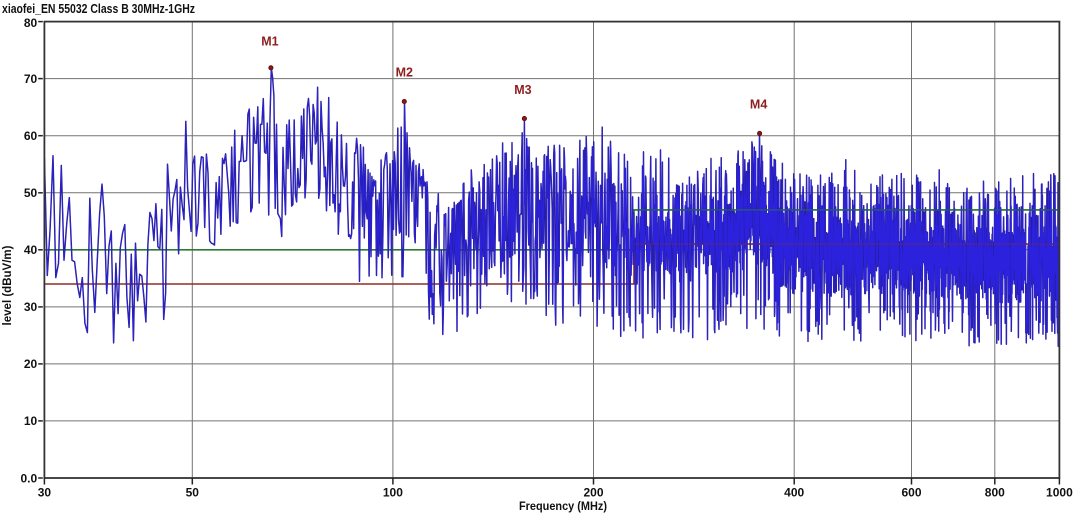 This screenshot has width=1080, height=519. What do you see at coordinates (404, 73) in the screenshot?
I see `svg-text: M2` at bounding box center [404, 73].